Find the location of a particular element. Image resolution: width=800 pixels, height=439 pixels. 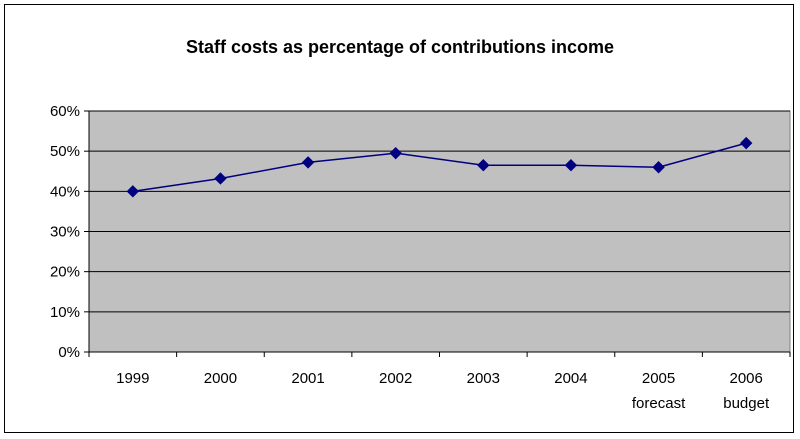

x-tick-label: 2002 is located at coordinates (395, 378).